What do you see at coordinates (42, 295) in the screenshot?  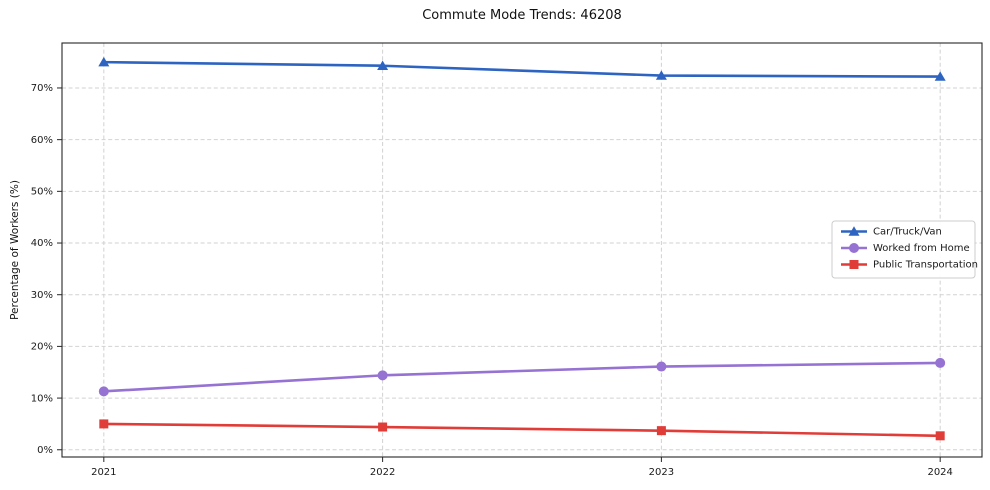 I see `y-tick-label: 30%` at bounding box center [42, 295].